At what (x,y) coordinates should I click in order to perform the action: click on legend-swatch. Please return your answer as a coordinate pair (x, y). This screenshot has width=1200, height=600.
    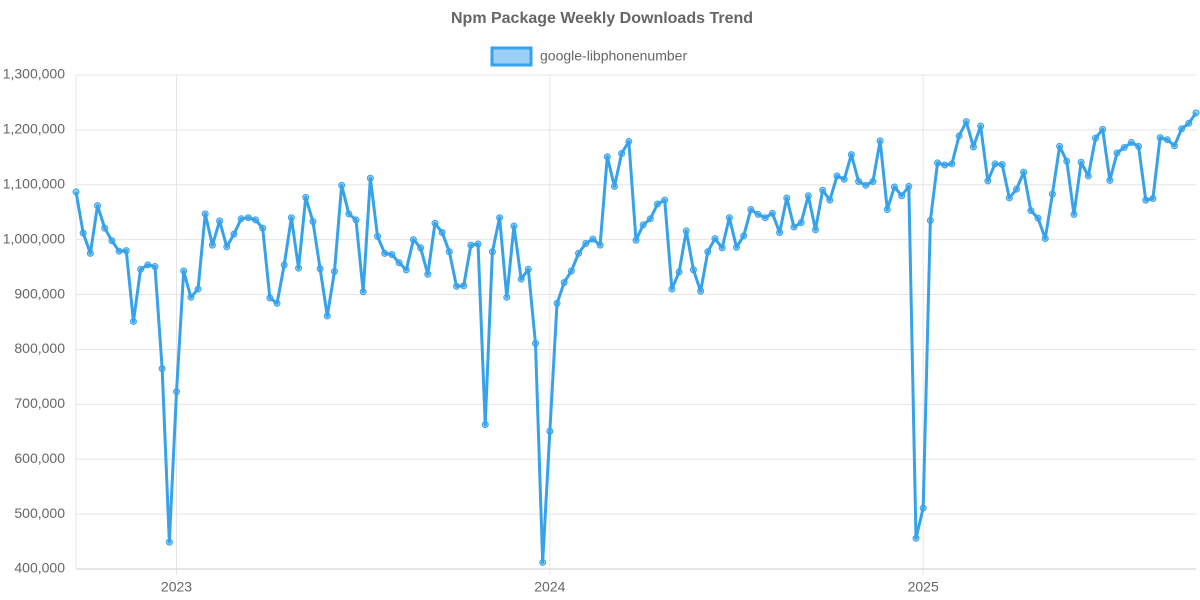
    Looking at the image, I should click on (511, 56).